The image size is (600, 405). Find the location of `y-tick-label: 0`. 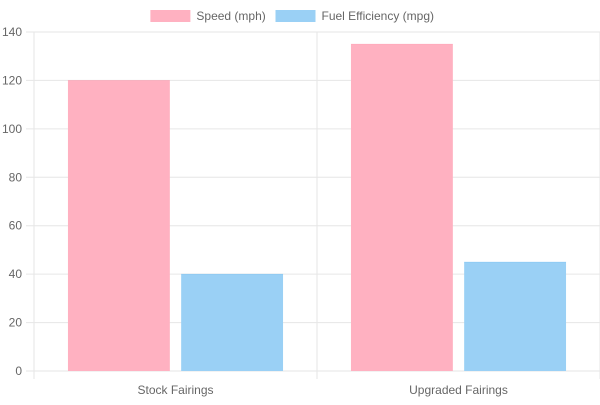

y-tick-label: 0 is located at coordinates (18, 371).